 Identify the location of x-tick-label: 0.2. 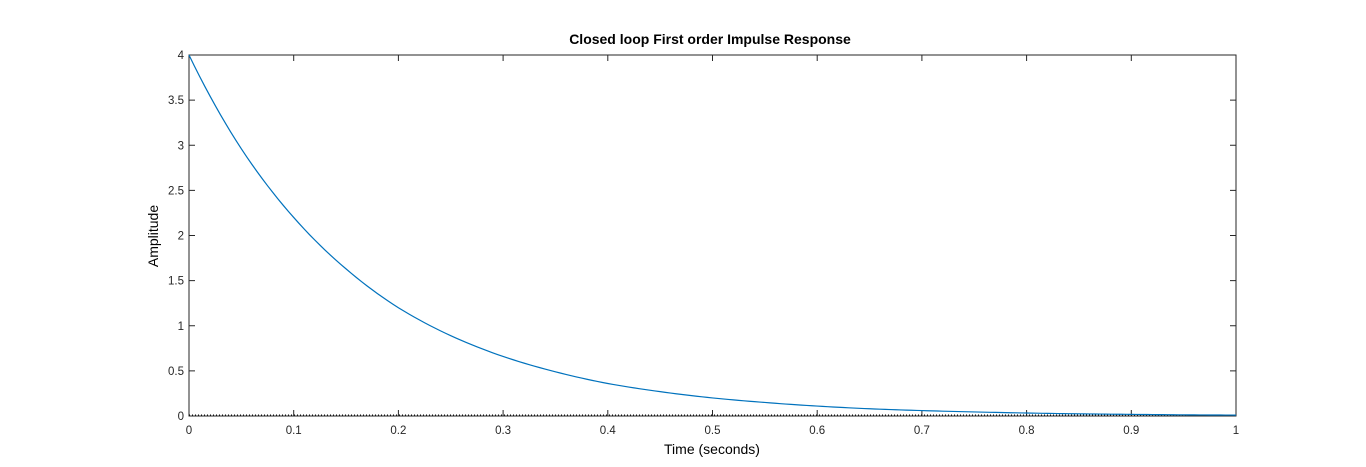
(398, 431).